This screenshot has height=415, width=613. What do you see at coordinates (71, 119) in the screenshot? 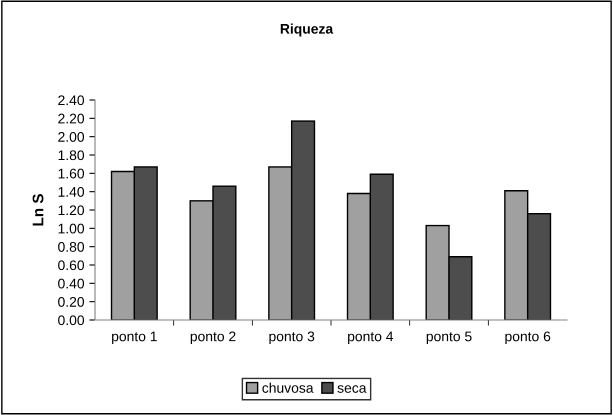
I see `y-tick-label: 2.20` at bounding box center [71, 119].